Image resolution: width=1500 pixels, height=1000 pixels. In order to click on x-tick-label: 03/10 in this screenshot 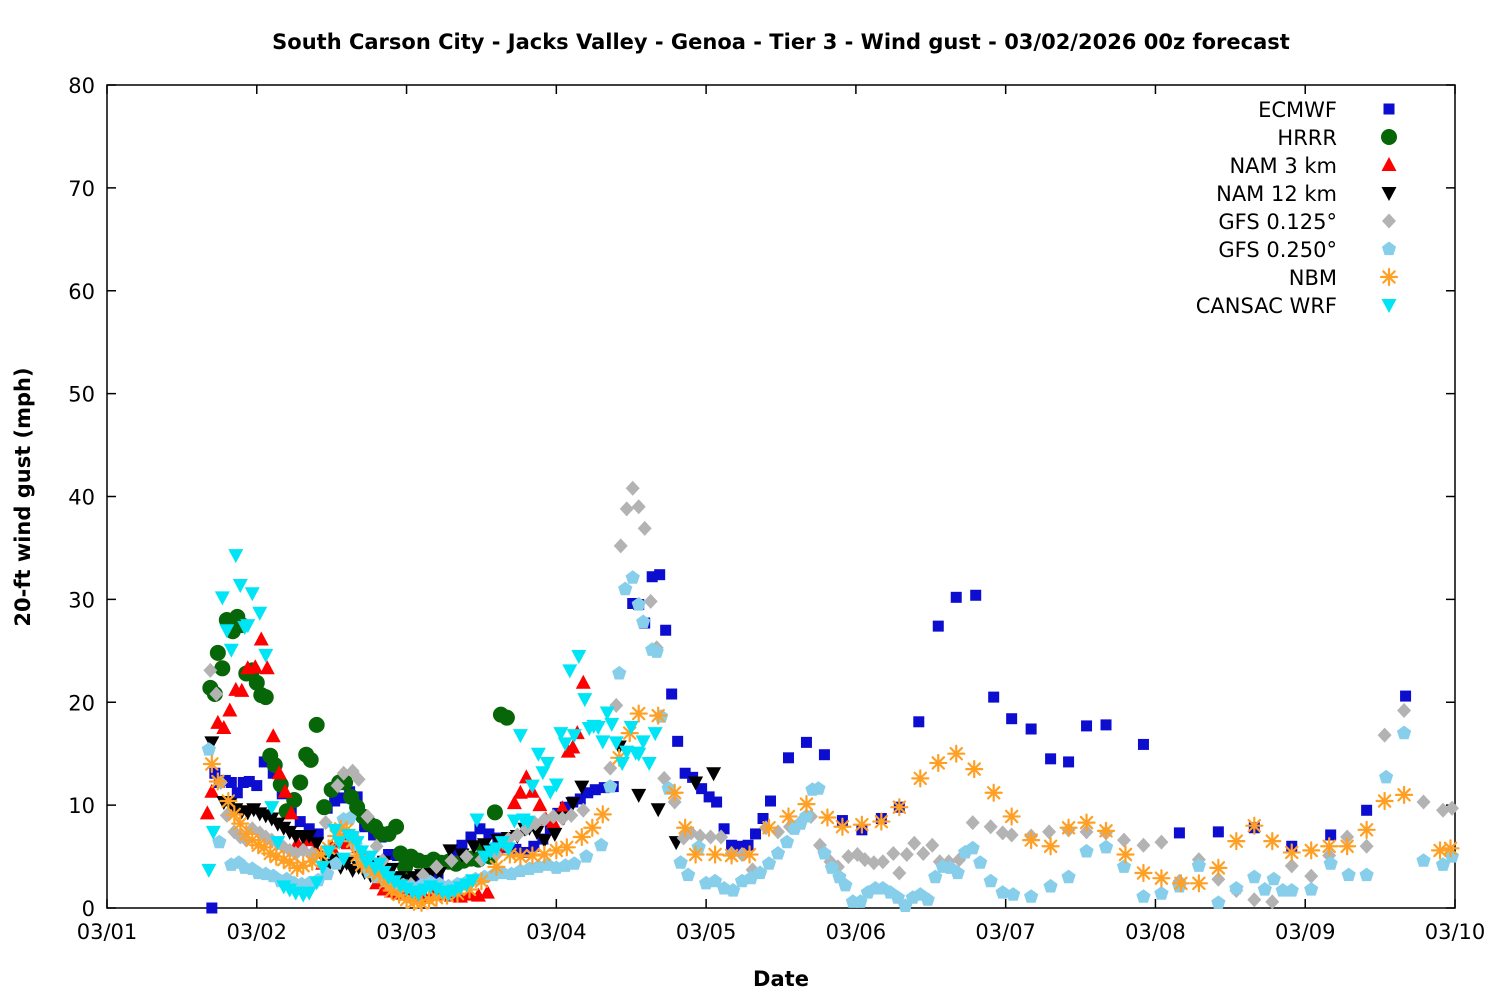, I will do `click(1455, 932)`.